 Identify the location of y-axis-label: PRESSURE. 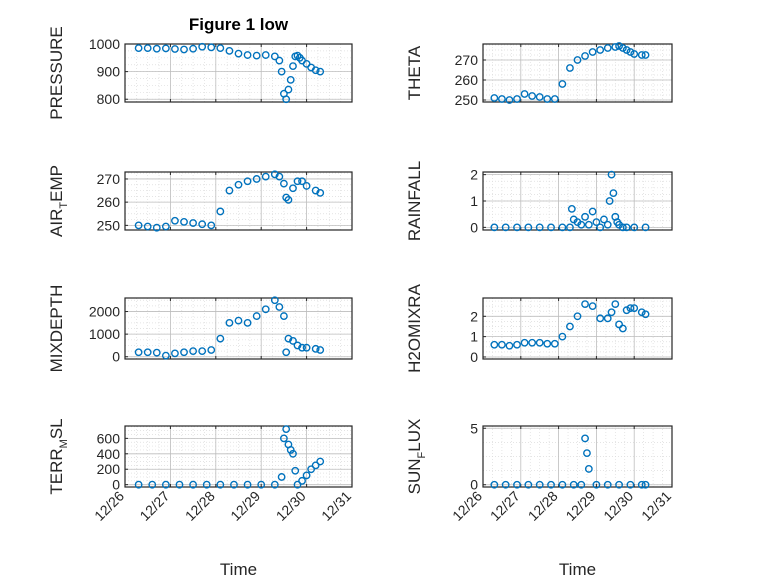
(56, 73).